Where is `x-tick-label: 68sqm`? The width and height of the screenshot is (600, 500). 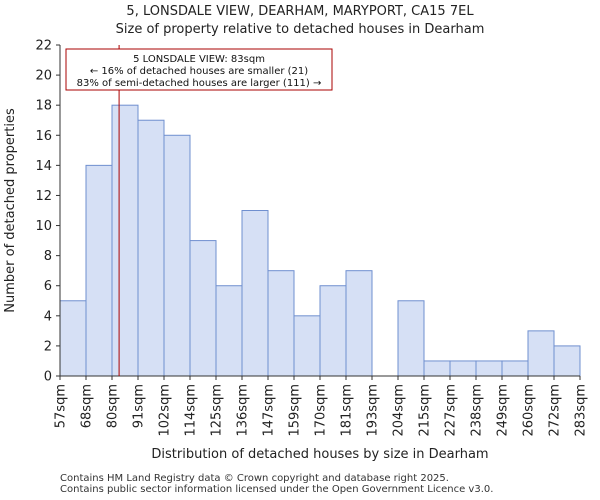 x-tick-label: 68sqm is located at coordinates (87, 406).